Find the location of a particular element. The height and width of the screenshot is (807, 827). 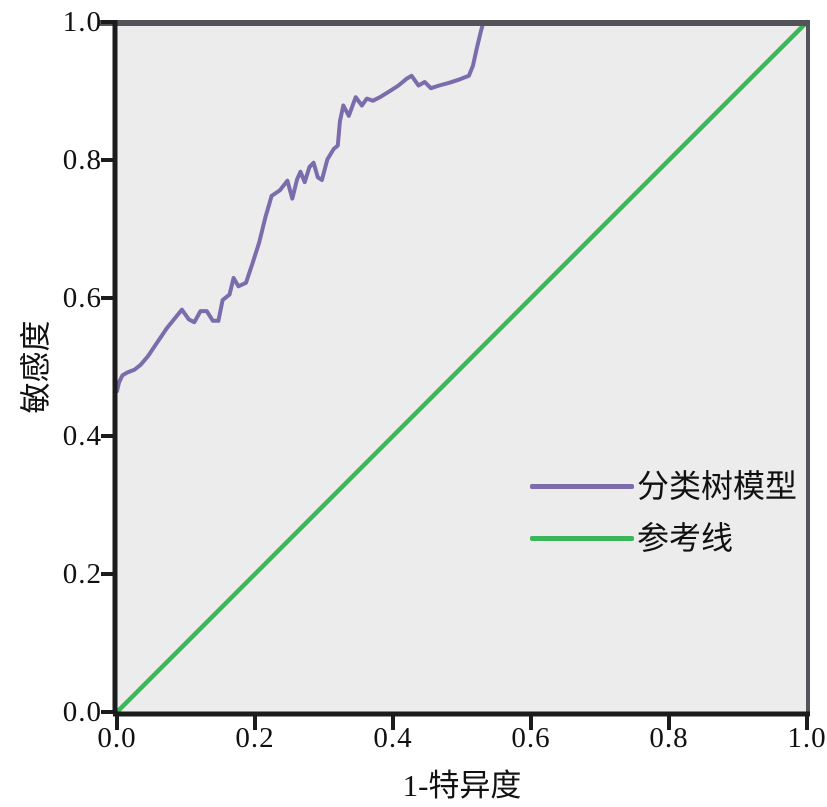

legend-label-reference: 参考线 is located at coordinates (685, 538).